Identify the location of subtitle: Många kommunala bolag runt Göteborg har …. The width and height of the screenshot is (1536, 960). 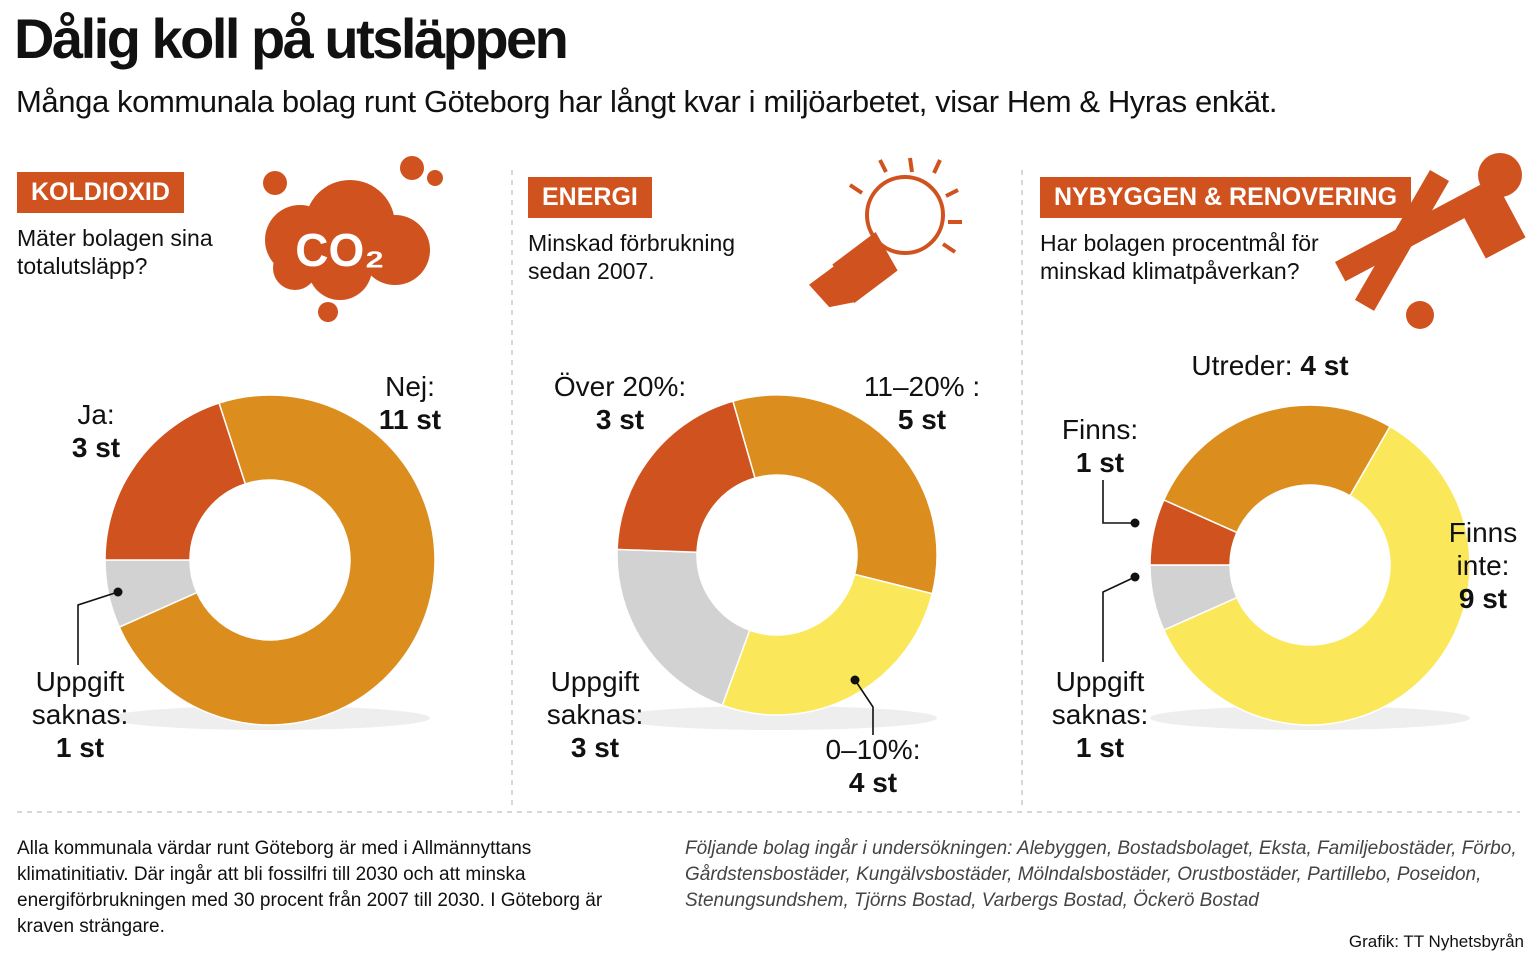
(647, 101).